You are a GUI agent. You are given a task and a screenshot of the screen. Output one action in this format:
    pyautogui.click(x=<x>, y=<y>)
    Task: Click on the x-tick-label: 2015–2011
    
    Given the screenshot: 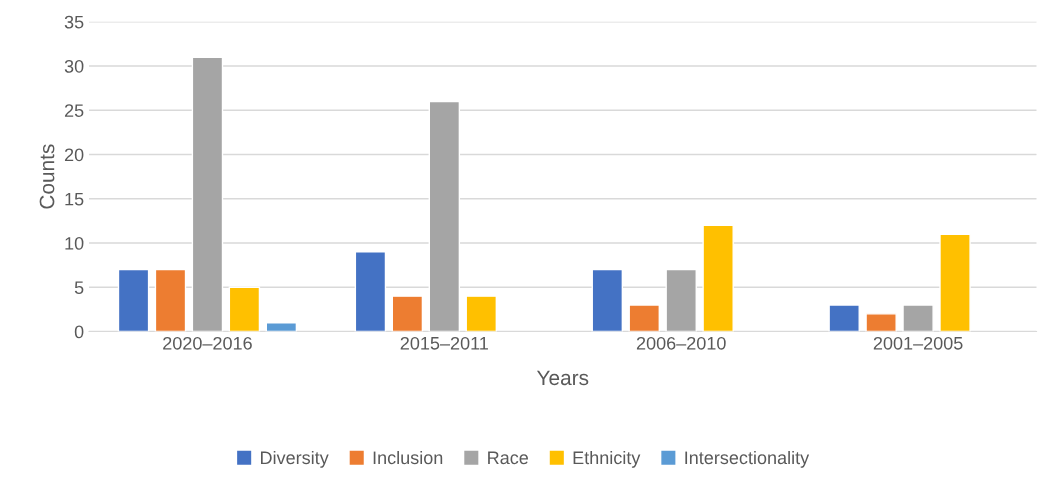 What is the action you would take?
    pyautogui.click(x=444, y=343)
    